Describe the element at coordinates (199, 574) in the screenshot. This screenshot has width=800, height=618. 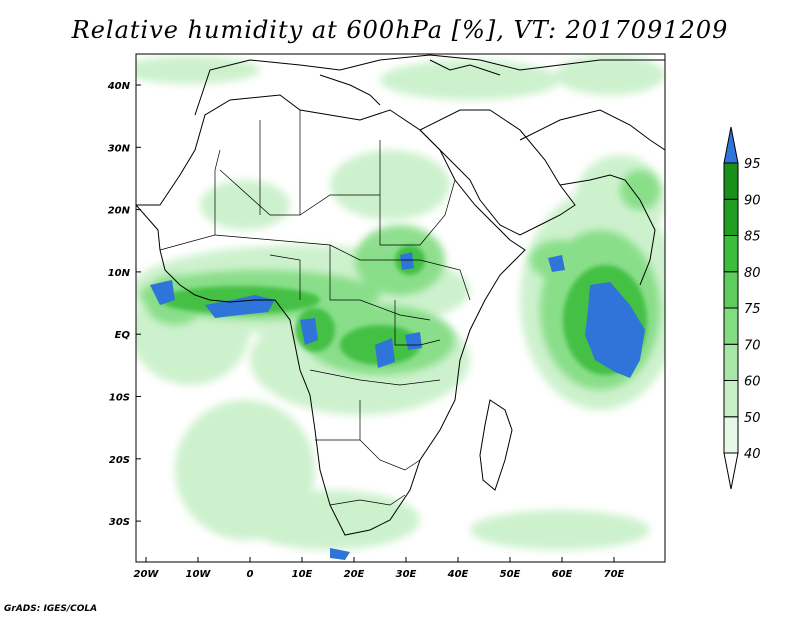
I see `lon-tick-label: 10W` at that location.